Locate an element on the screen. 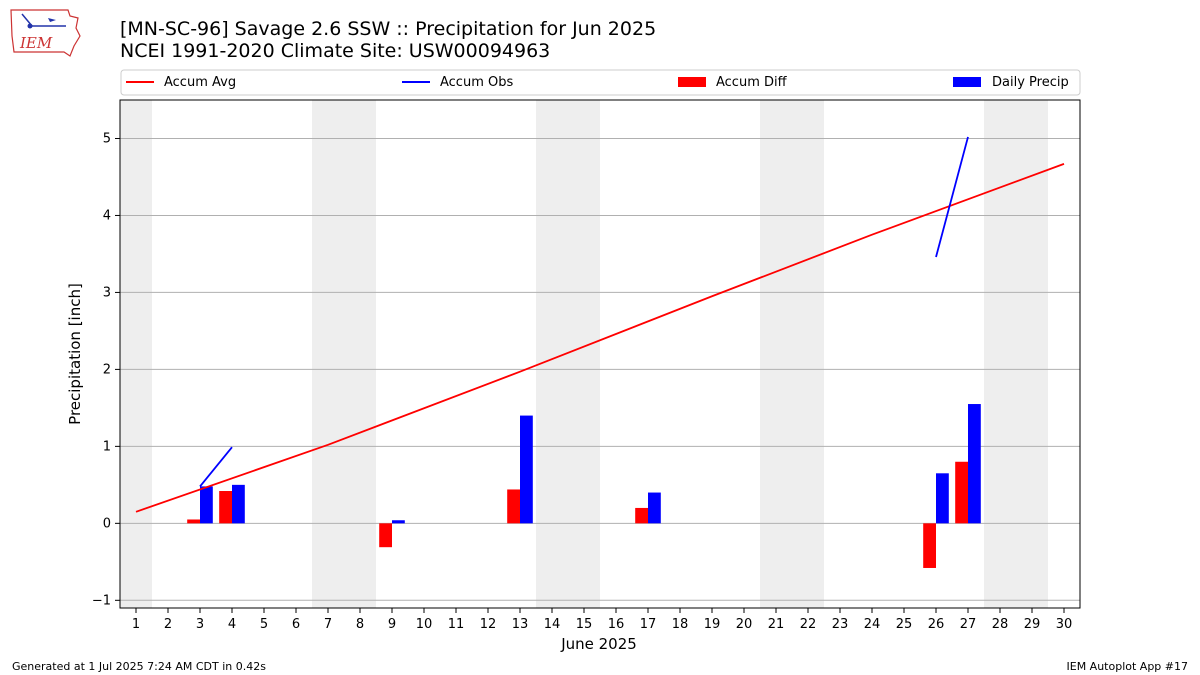  legend-swatch-daily-precip is located at coordinates (967, 82).